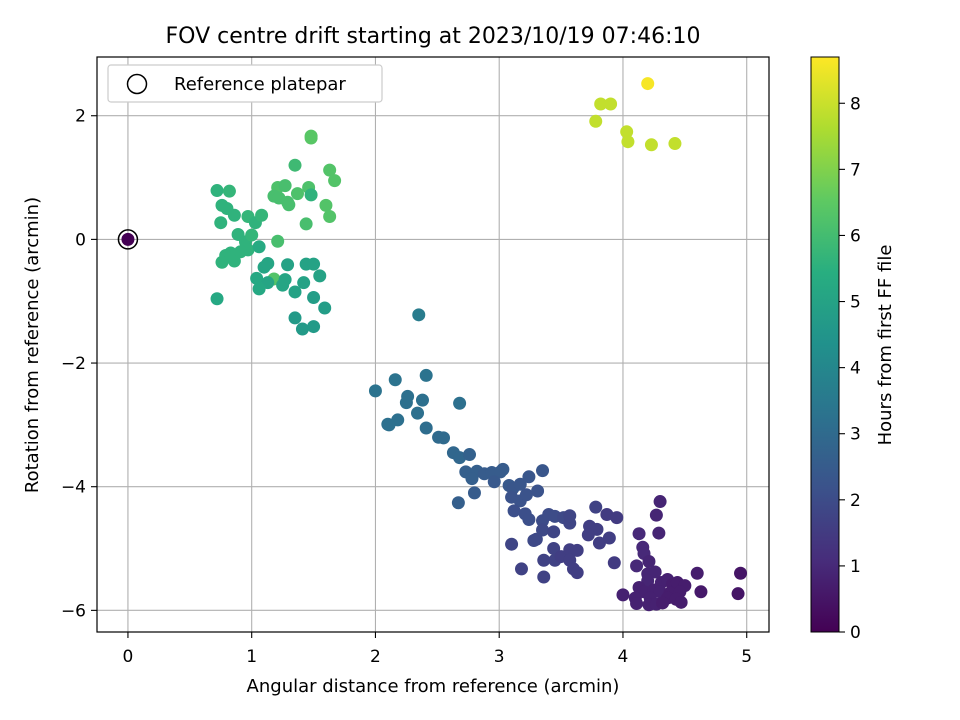 The width and height of the screenshot is (960, 720). Describe the element at coordinates (855, 303) in the screenshot. I see `colorbar-tick-label: 5` at that location.